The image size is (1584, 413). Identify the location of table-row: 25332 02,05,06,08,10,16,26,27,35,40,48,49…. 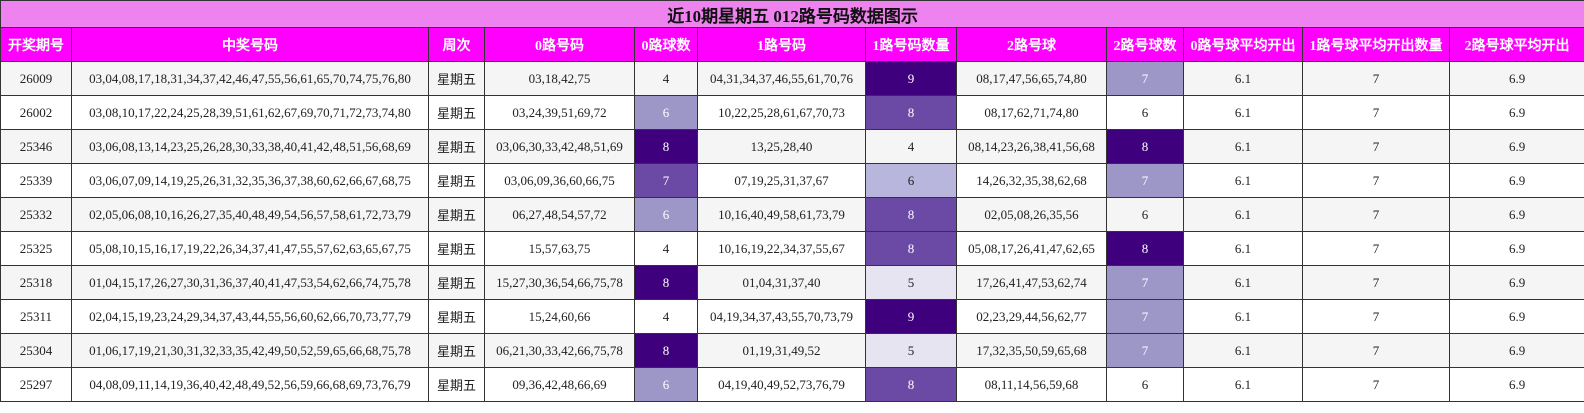
(792, 214).